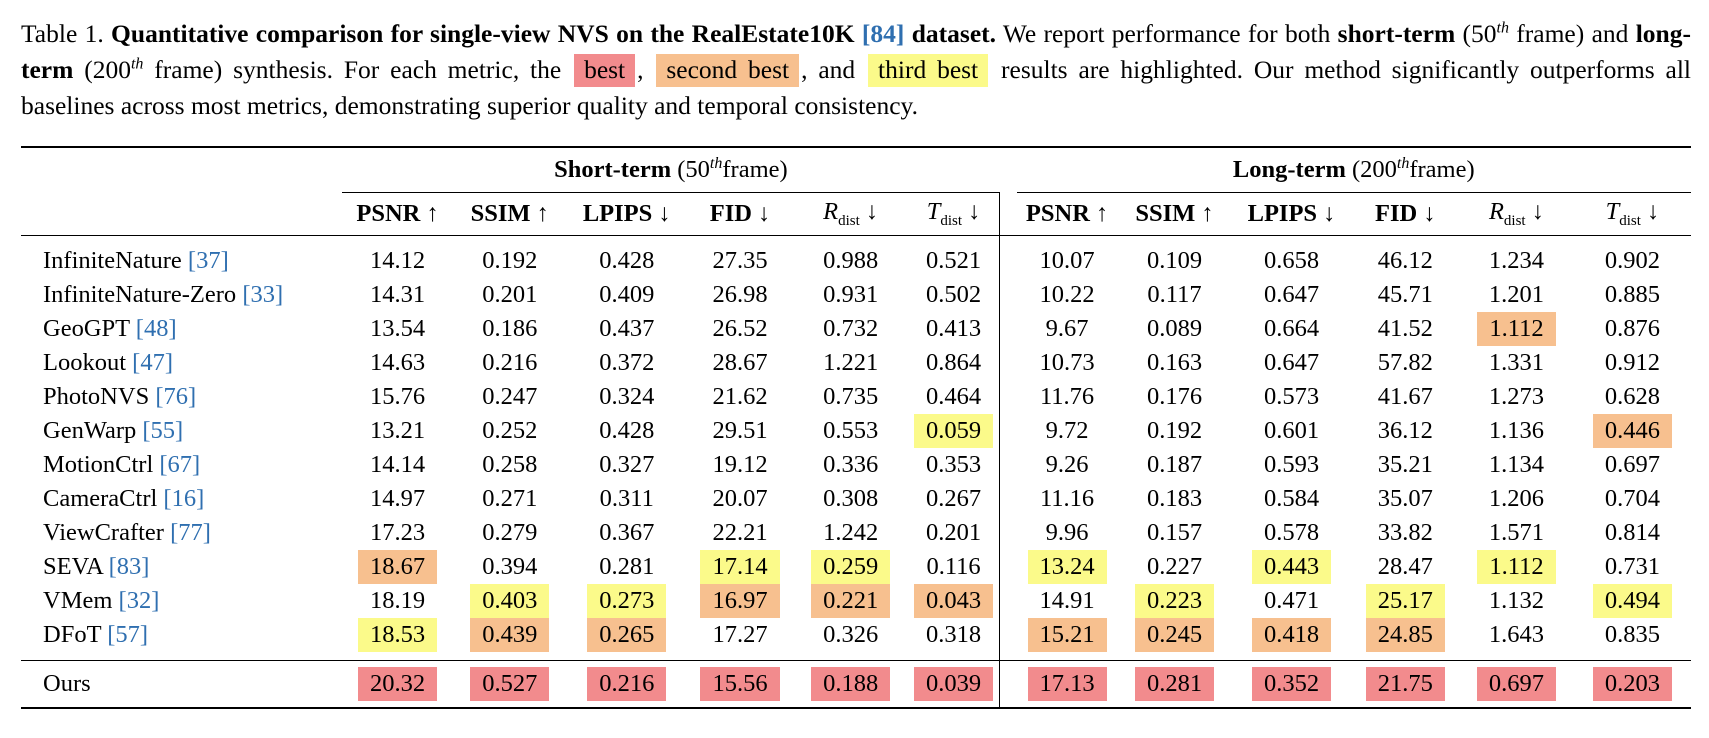 This screenshot has width=1709, height=738. Describe the element at coordinates (190, 532) in the screenshot. I see `citation-link: [77]` at that location.